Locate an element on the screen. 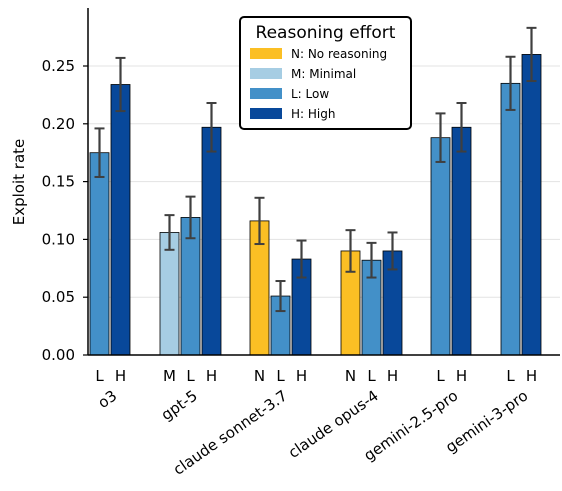 Image resolution: width=562 pixels, height=491 pixels. bar-gemini-3-pro-H is located at coordinates (531, 205).